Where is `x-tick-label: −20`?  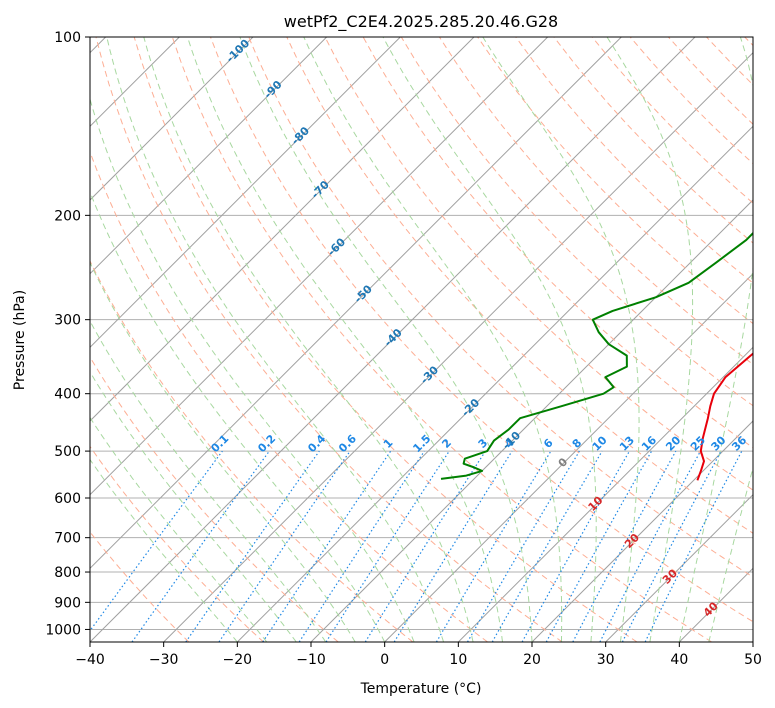
x-tick-label: −20 is located at coordinates (238, 660).